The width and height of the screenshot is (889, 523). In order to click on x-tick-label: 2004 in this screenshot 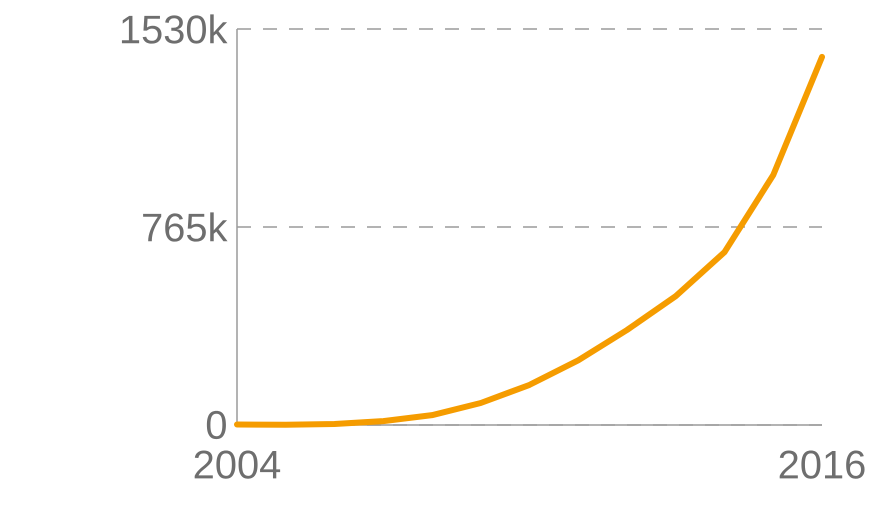, I will do `click(237, 464)`.